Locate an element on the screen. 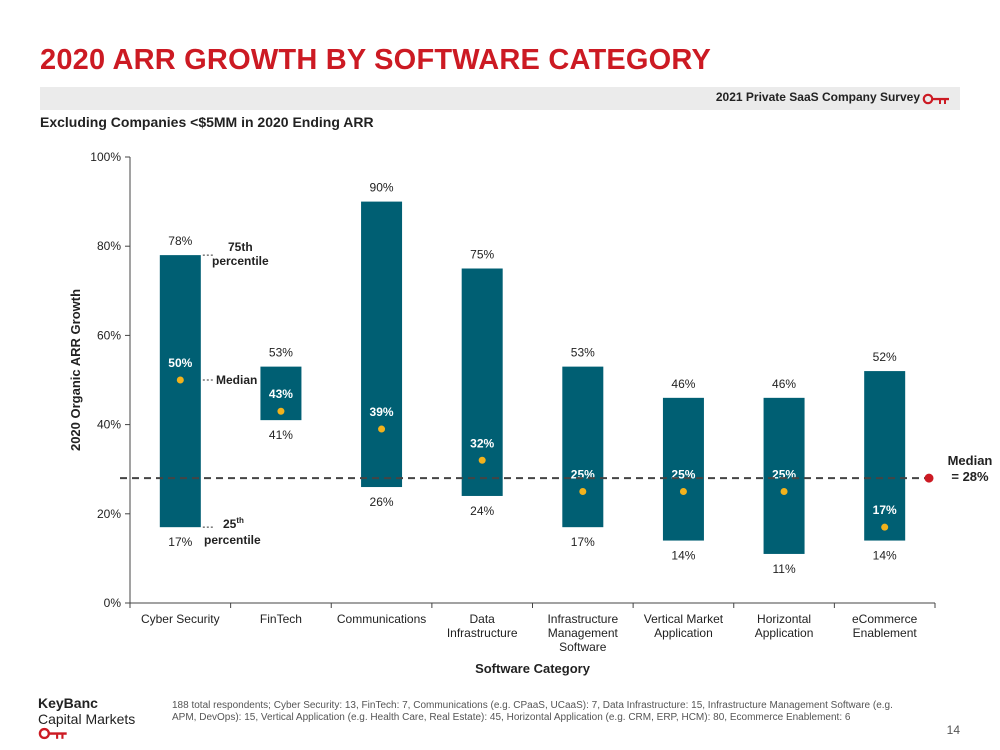  overall-median-value: = 28% is located at coordinates (970, 476).